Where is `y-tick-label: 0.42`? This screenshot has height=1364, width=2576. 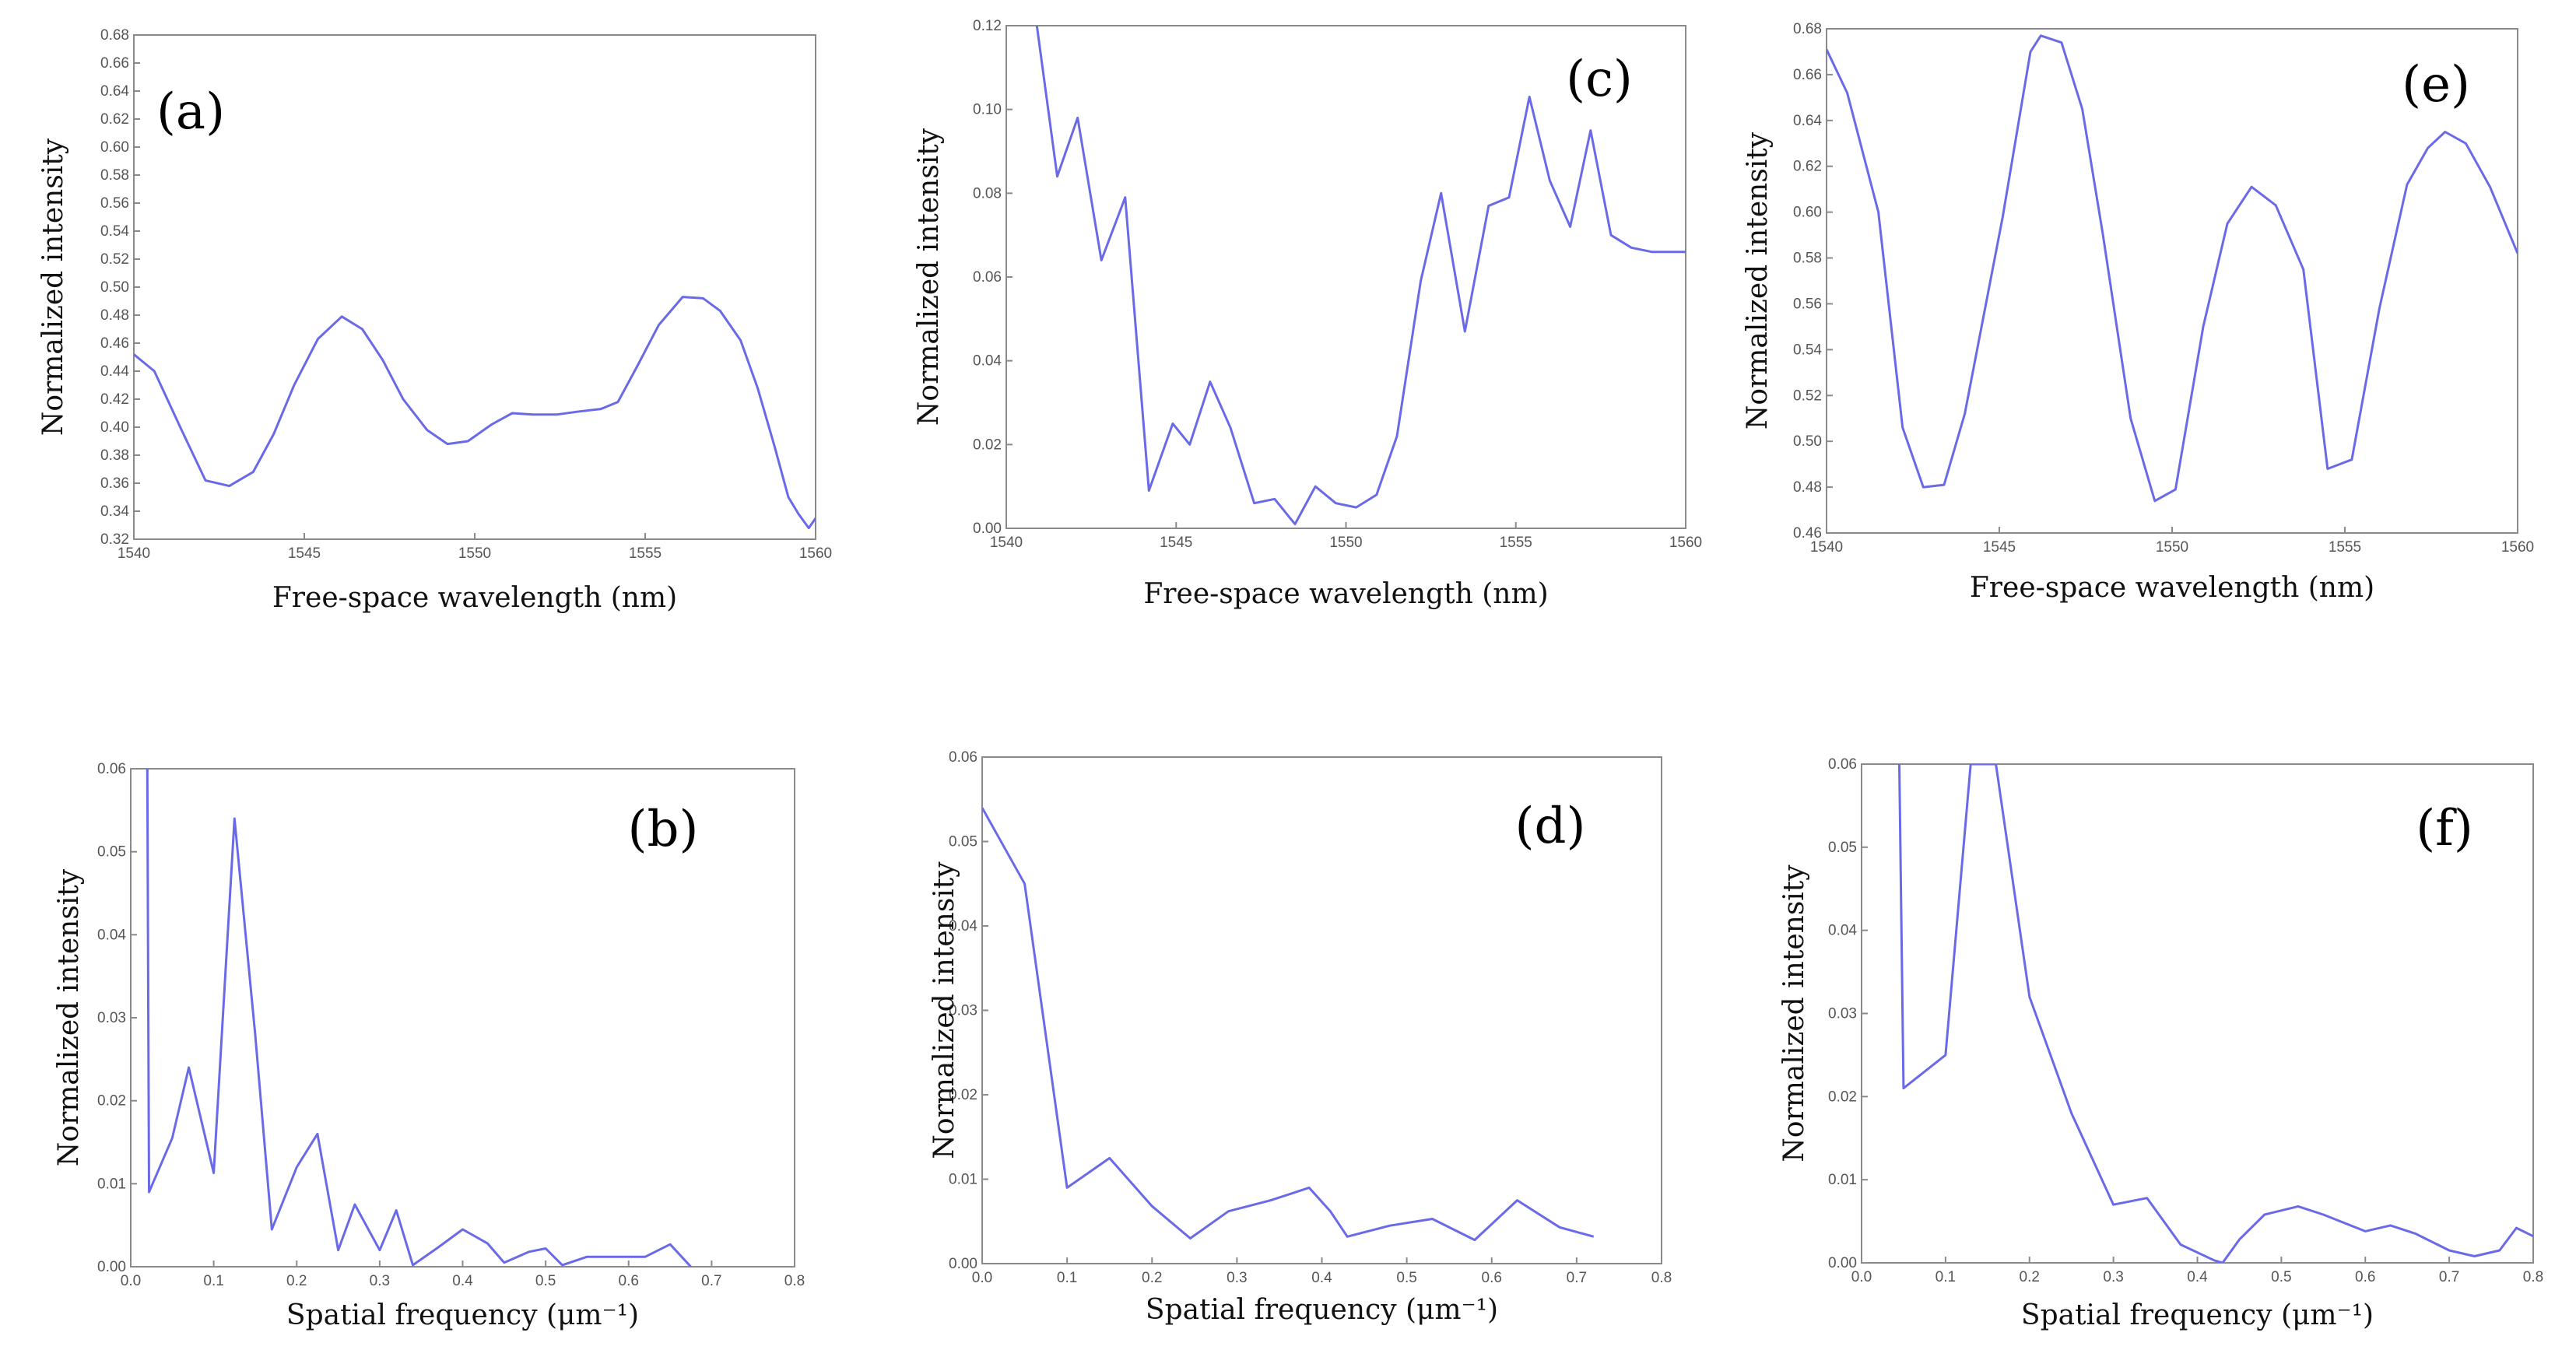 y-tick-label: 0.42 is located at coordinates (115, 399).